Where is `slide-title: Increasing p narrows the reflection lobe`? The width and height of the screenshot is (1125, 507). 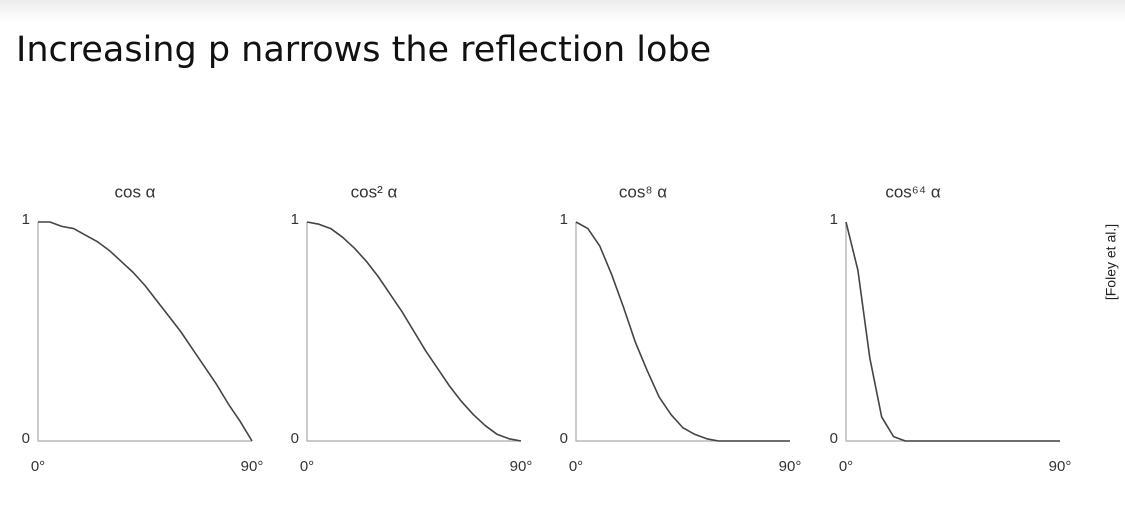
slide-title: Increasing p narrows the reflection lobe is located at coordinates (364, 50).